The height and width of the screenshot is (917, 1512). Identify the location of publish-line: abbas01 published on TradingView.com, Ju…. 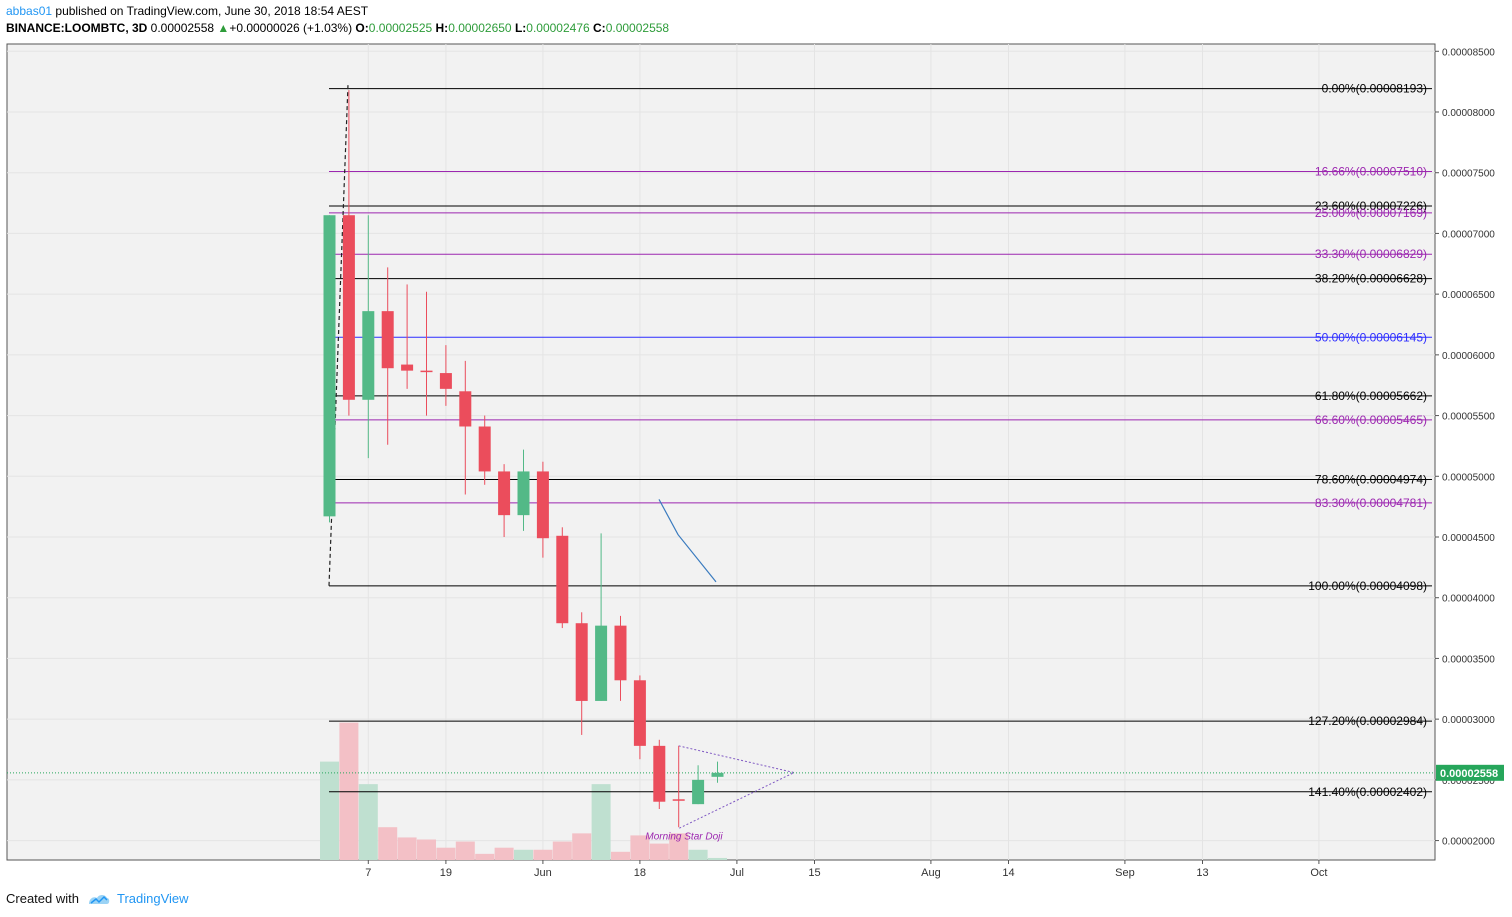
(337, 11).